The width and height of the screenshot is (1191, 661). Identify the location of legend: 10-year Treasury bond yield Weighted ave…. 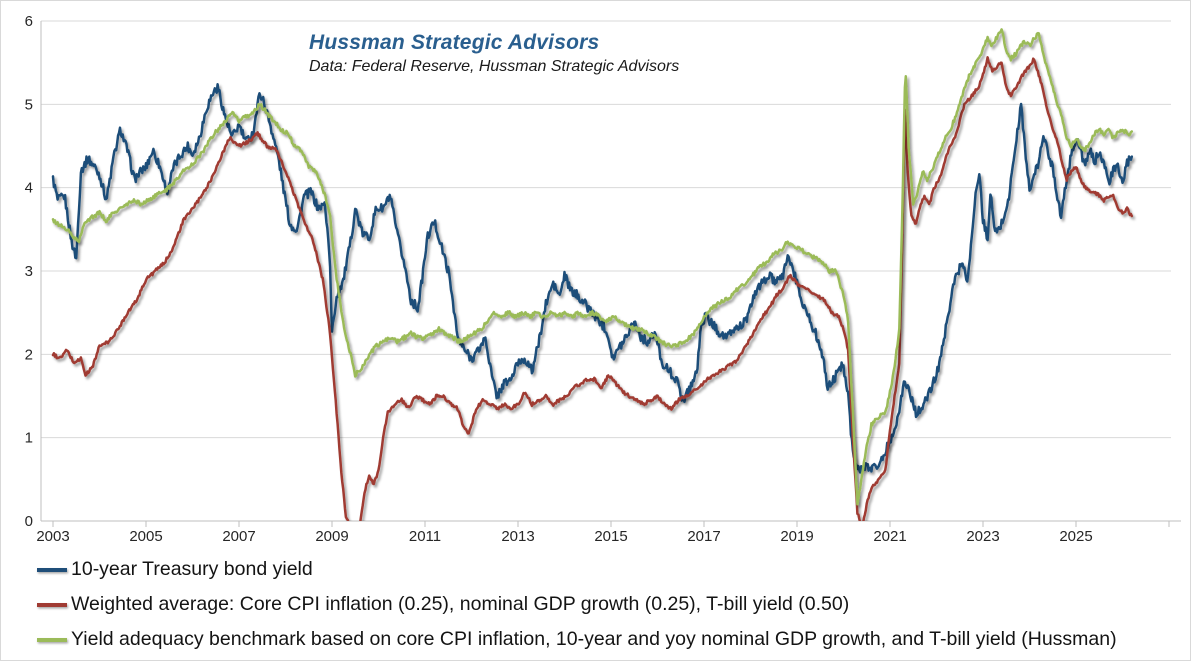
(577, 604).